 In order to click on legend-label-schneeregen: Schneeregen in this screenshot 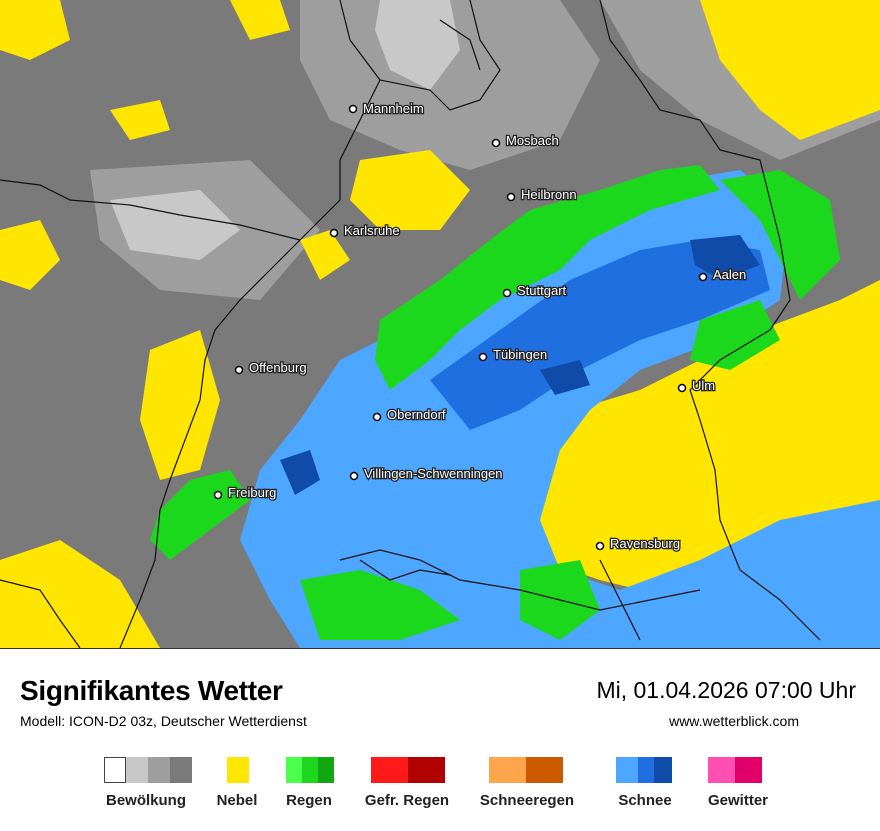, I will do `click(527, 800)`.